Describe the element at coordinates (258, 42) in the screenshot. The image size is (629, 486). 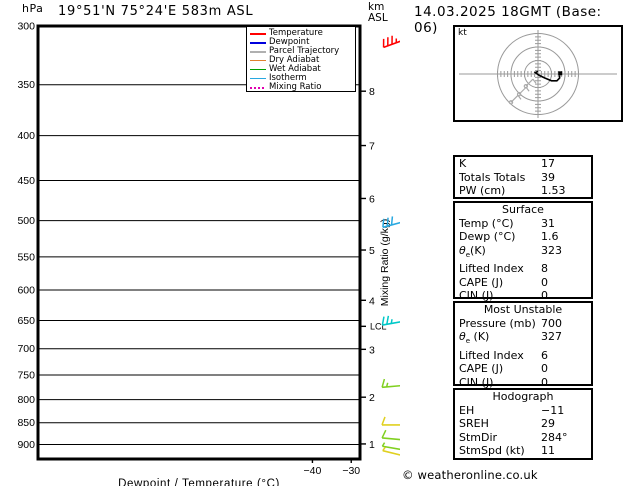
I see `legend-swatch-dewpoint` at that location.